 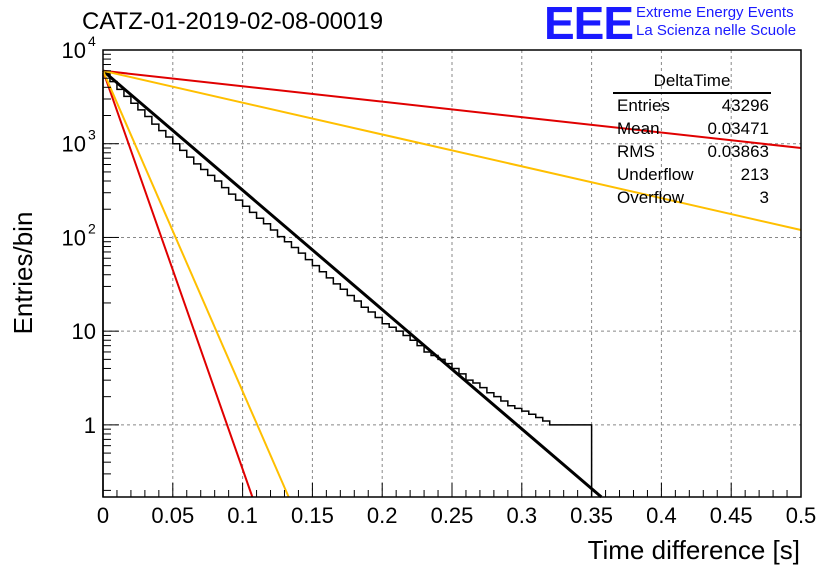 I want to click on x-tick-label: 0.5, so click(x=801, y=515).